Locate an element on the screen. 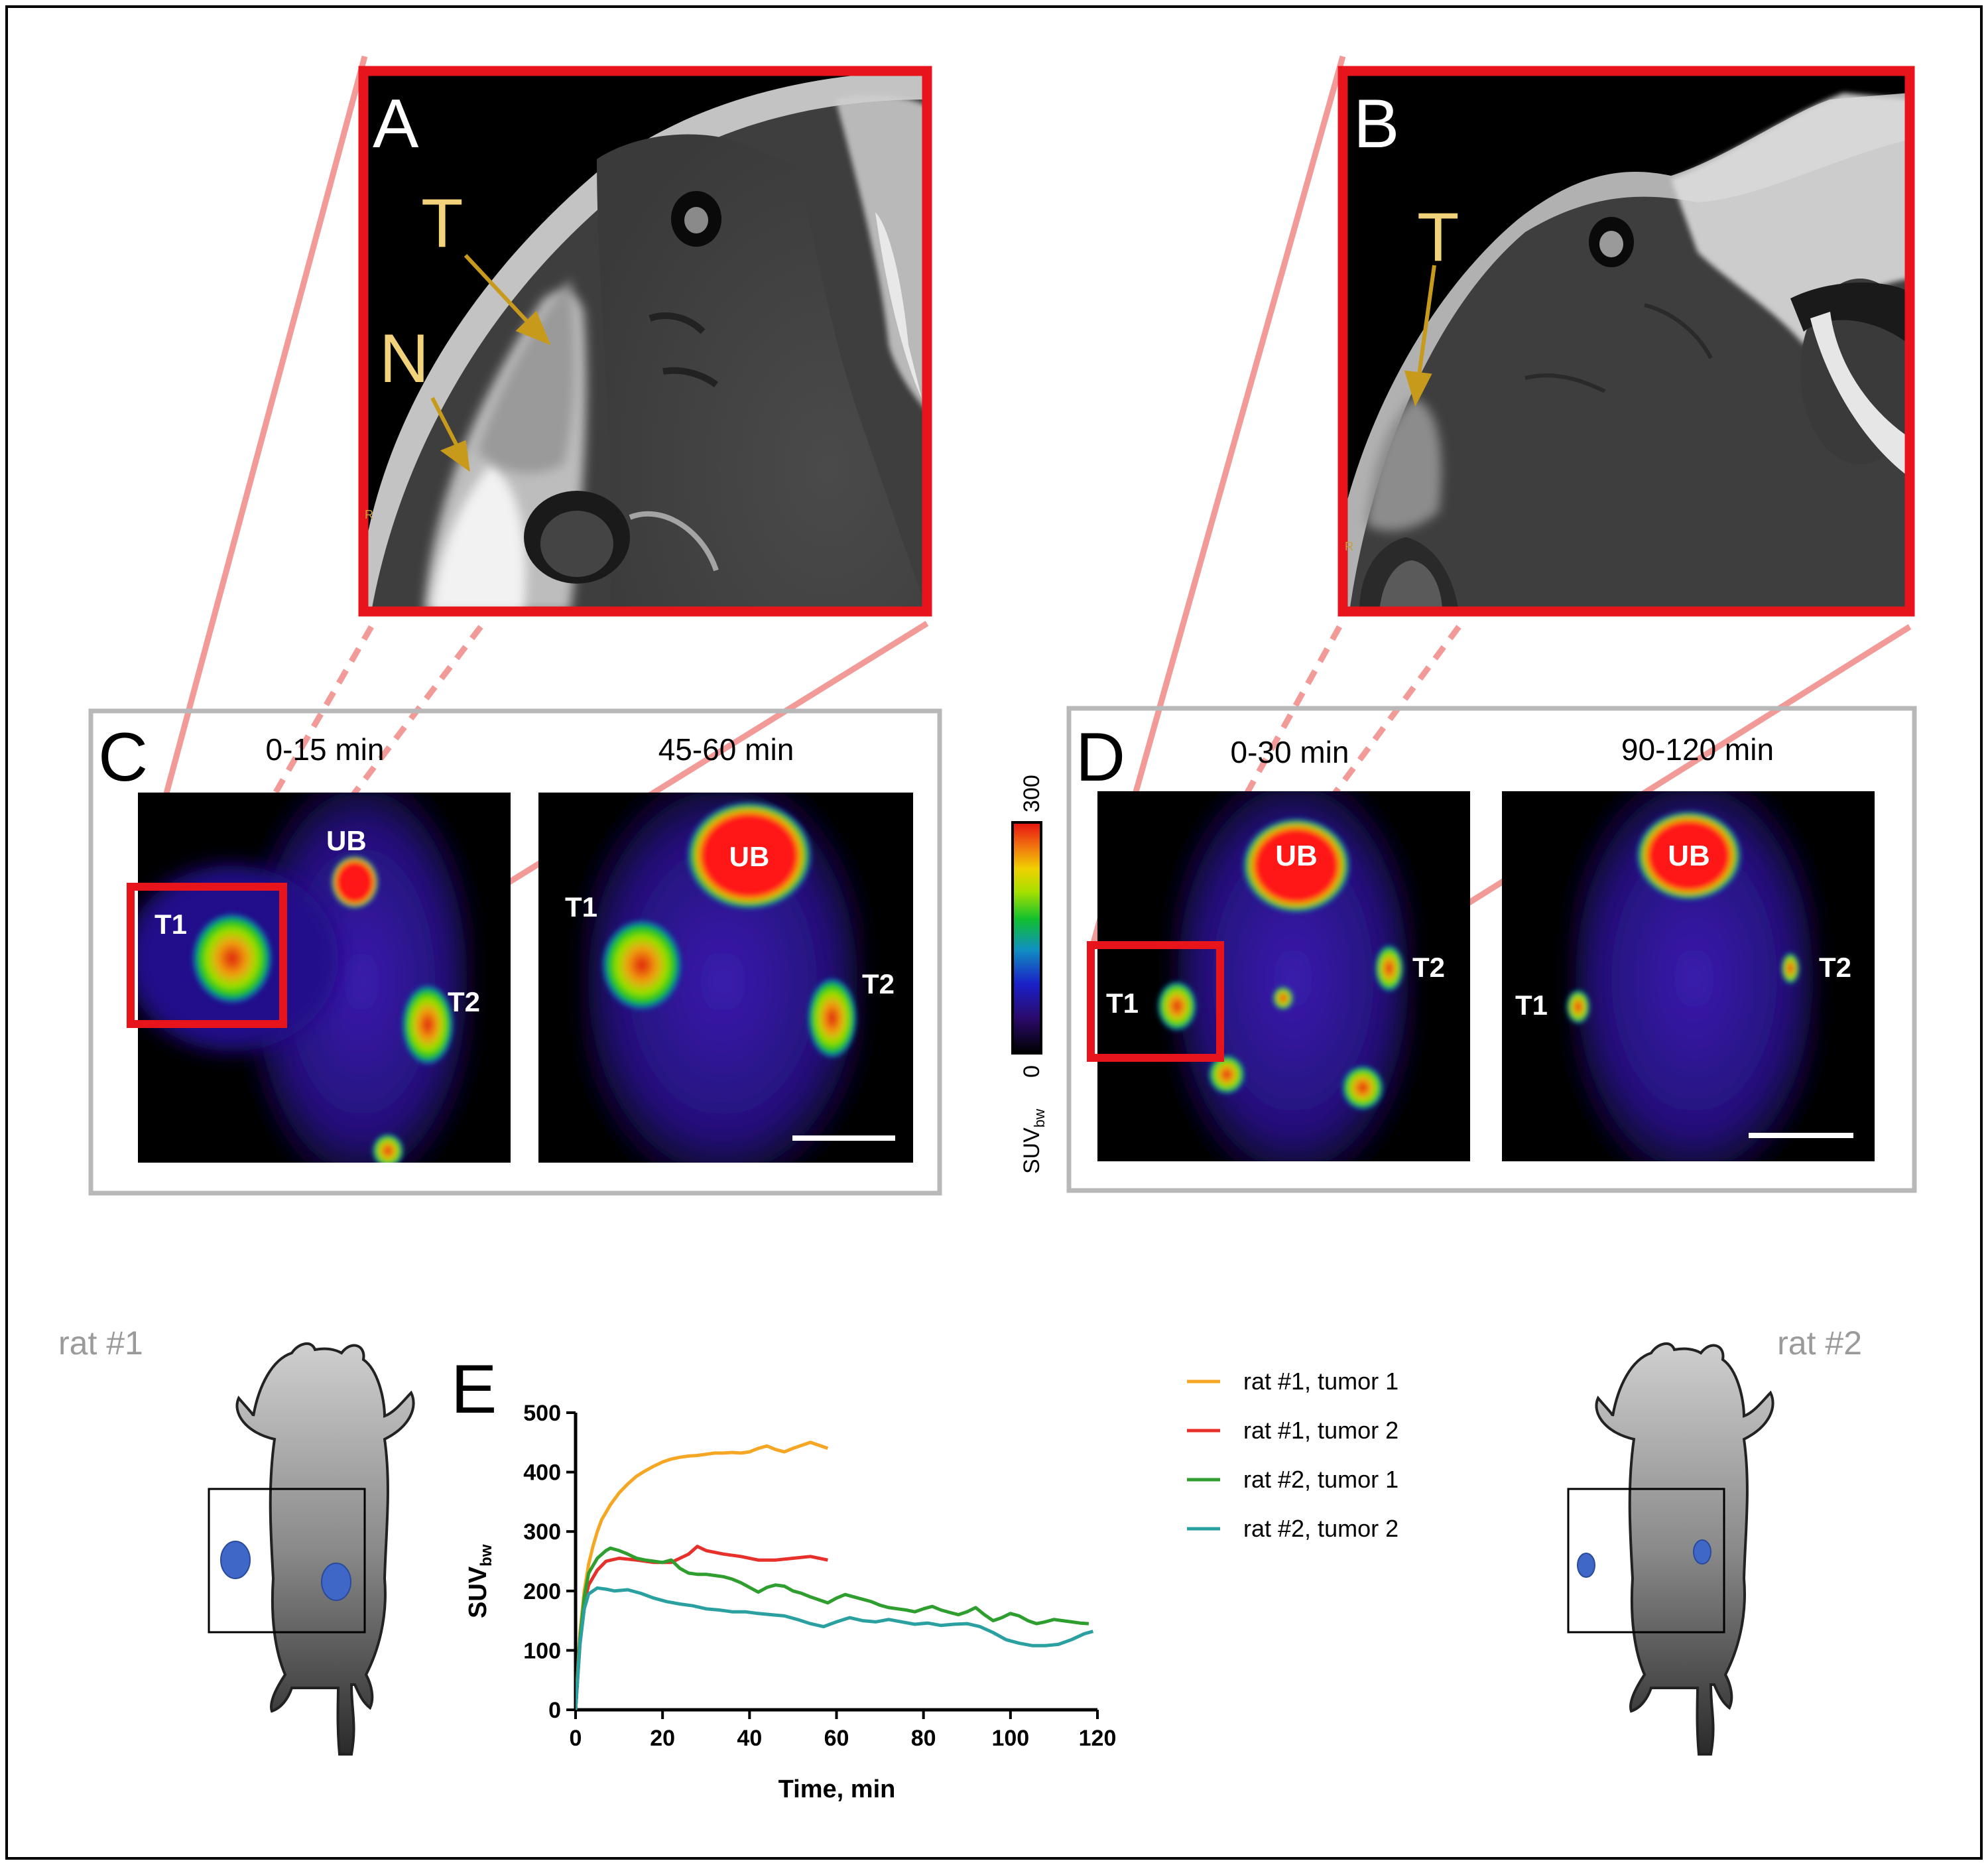 The height and width of the screenshot is (1865, 1988). panel-b-red-frame is located at coordinates (1626, 341).